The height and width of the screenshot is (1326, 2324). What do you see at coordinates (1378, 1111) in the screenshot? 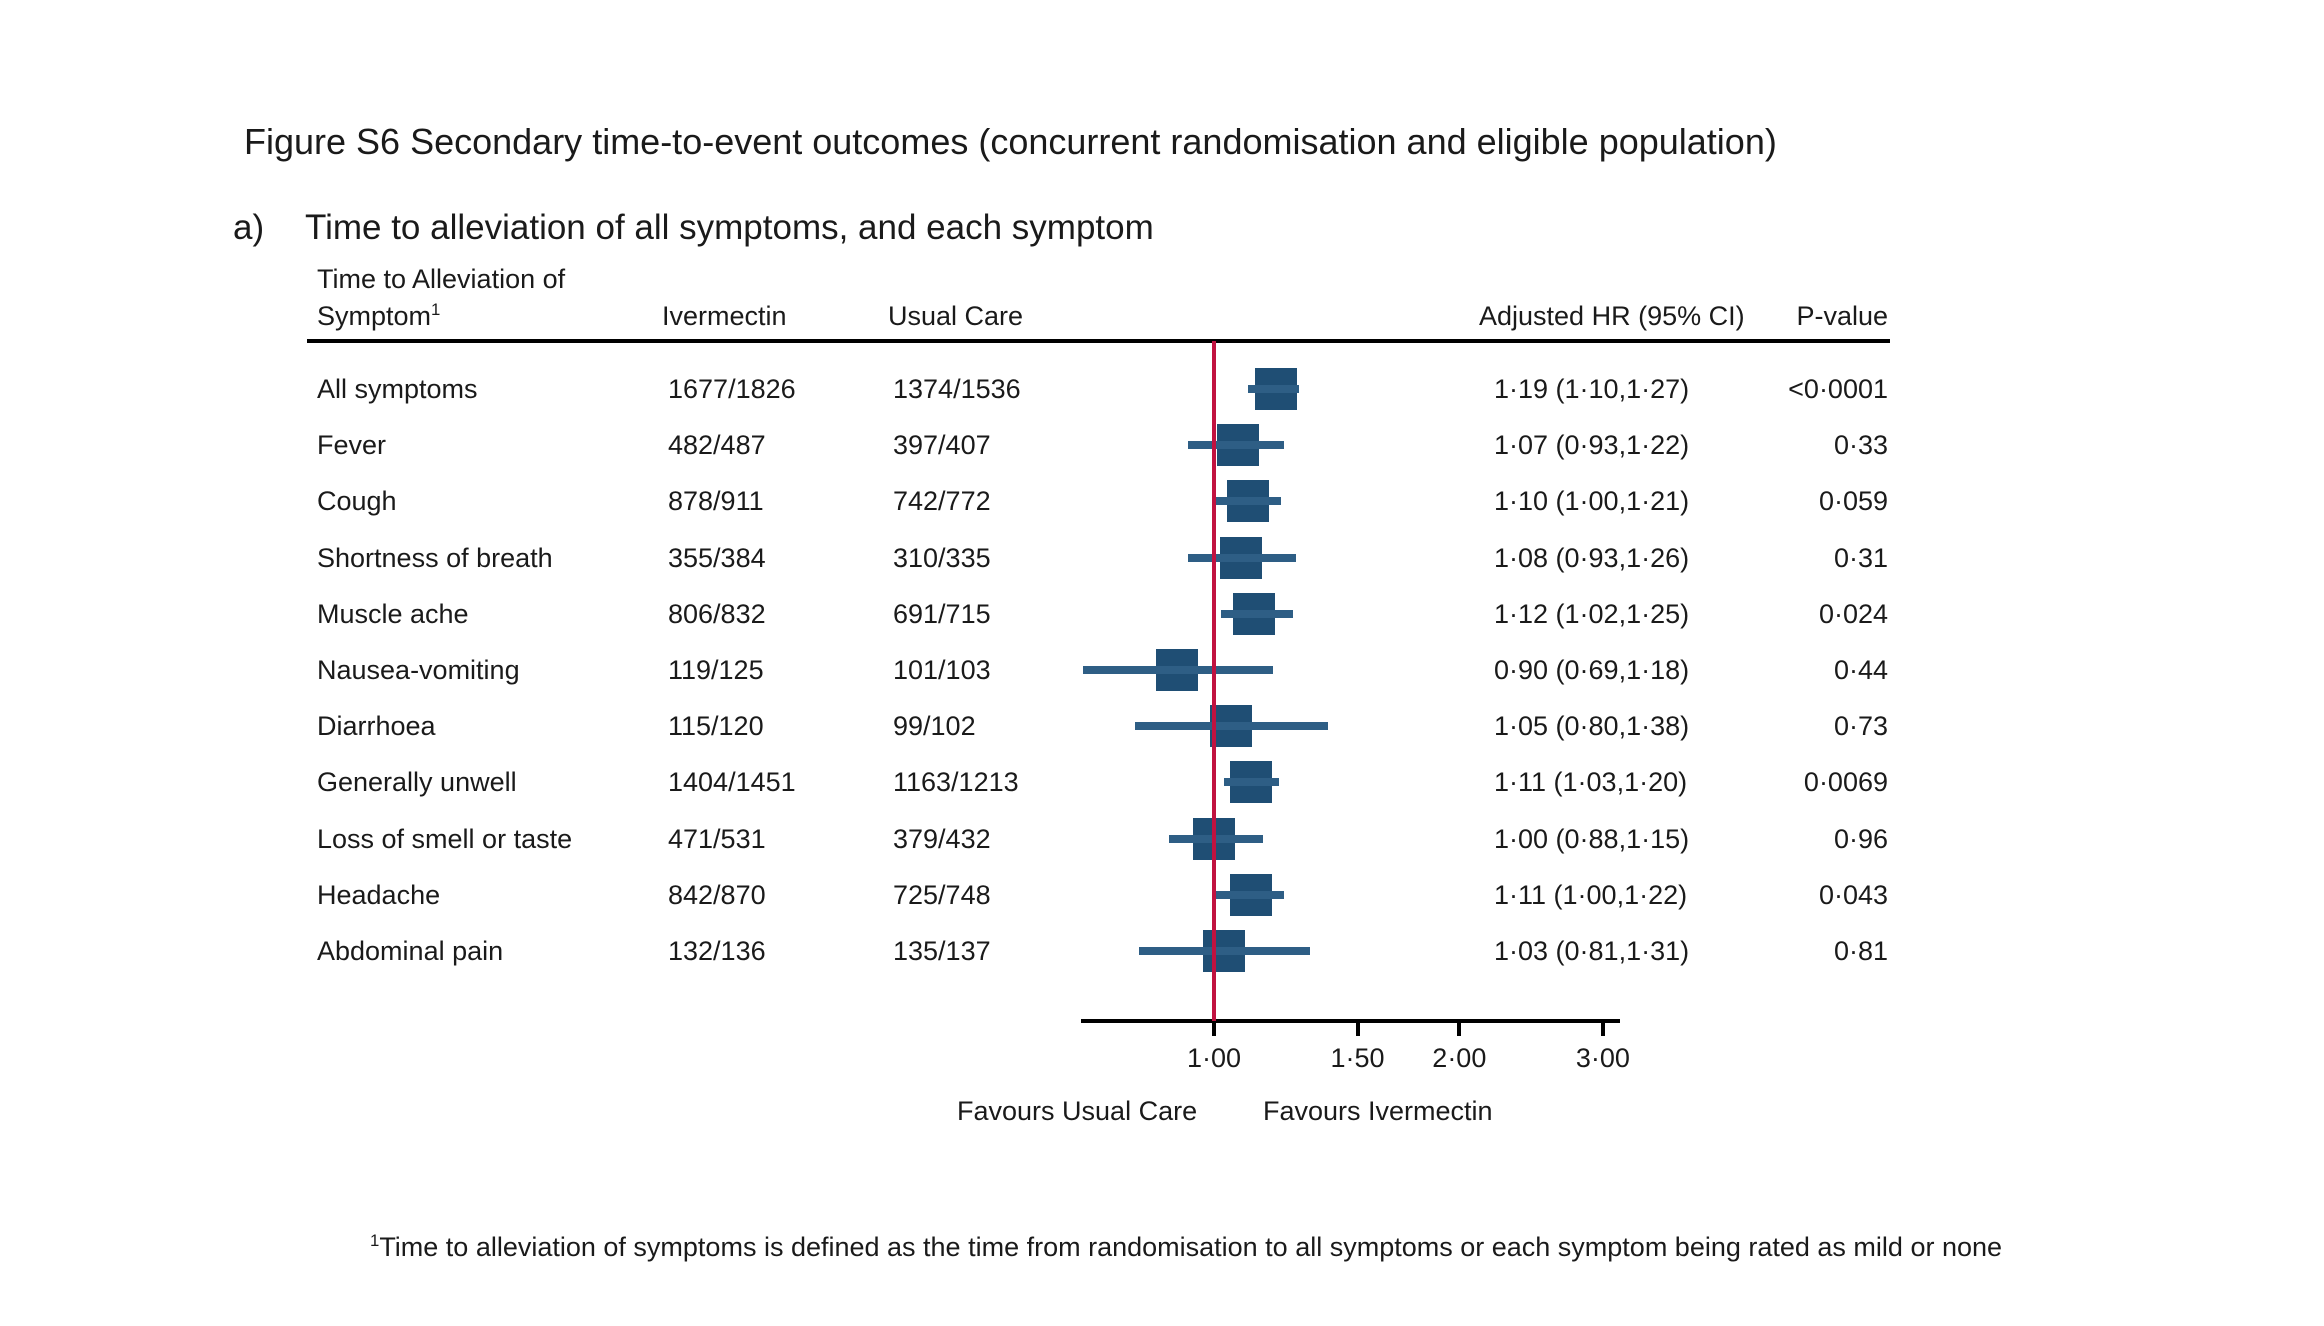
I see `favours-right-label: Favours Ivermectin` at bounding box center [1378, 1111].